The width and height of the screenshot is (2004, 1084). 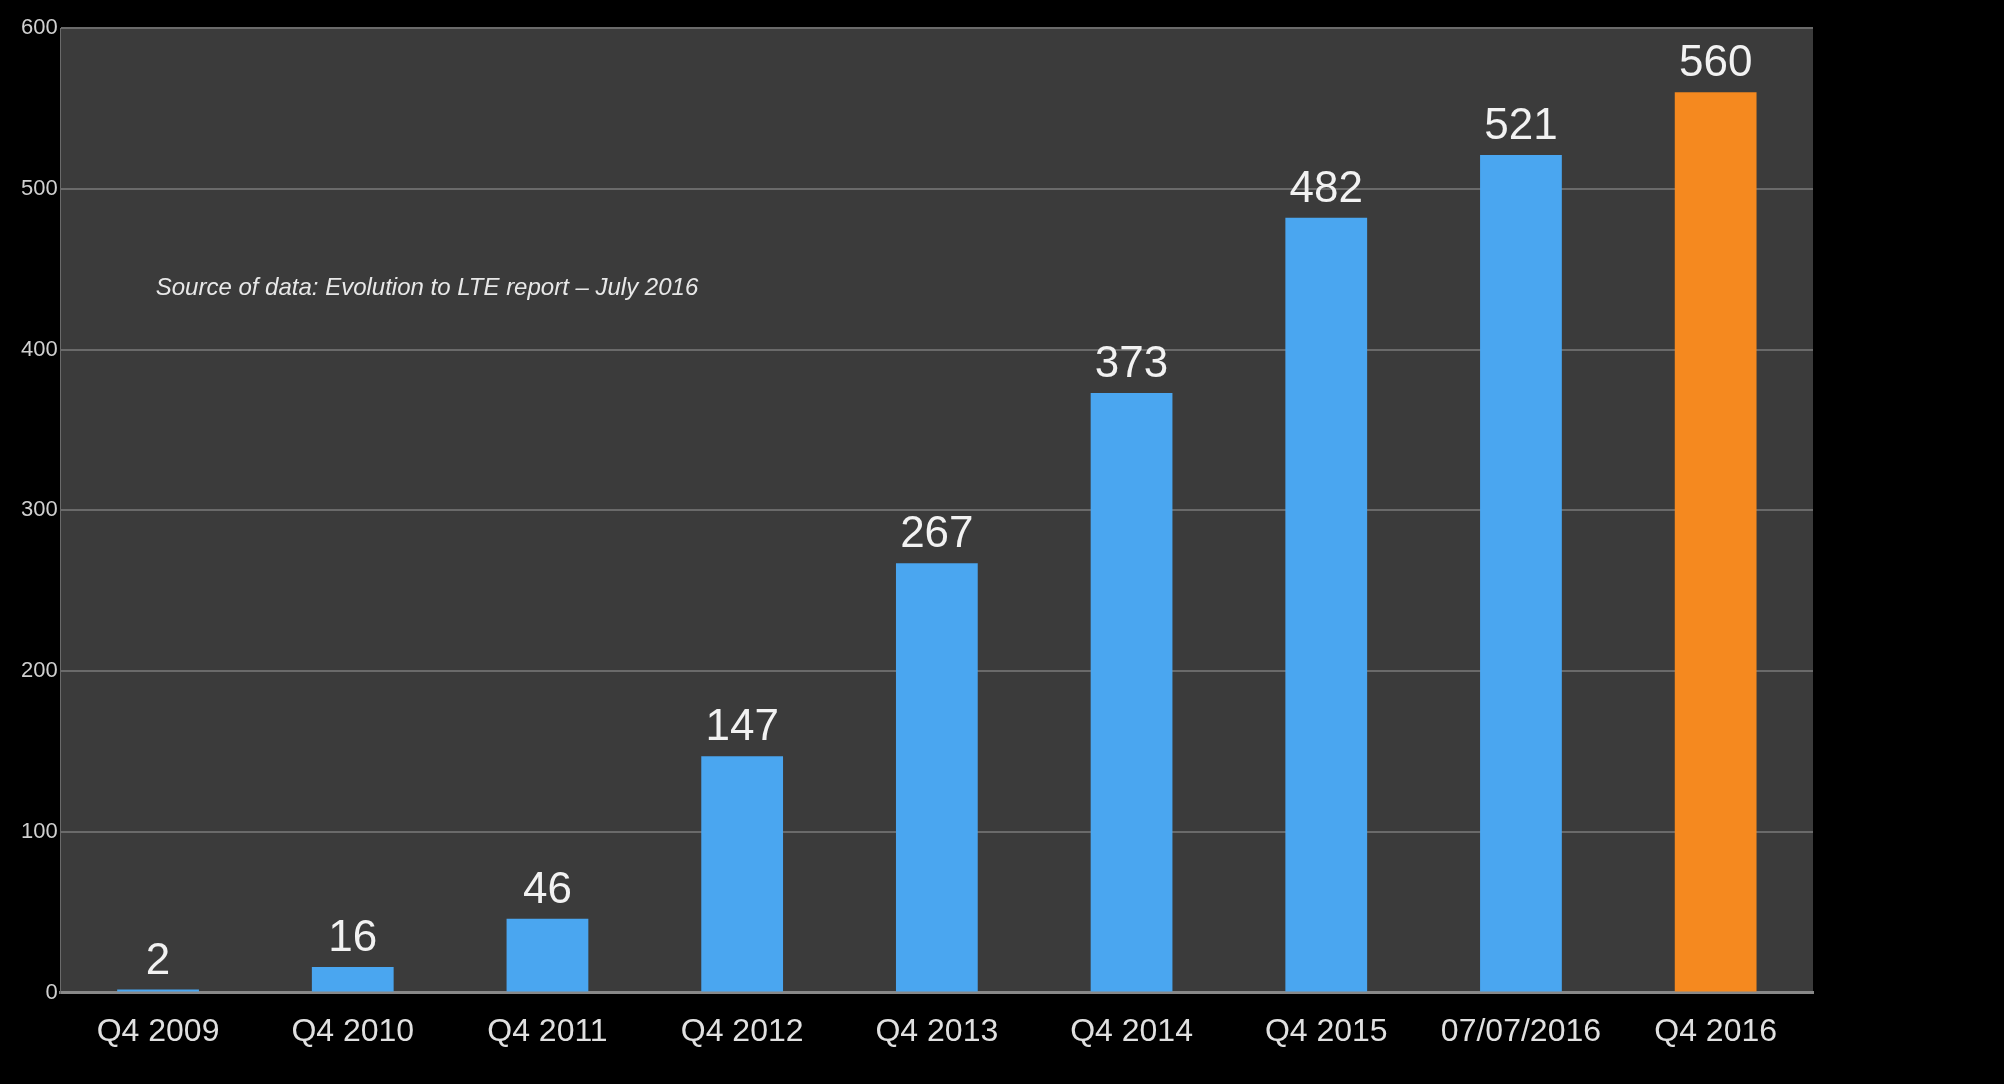 I want to click on data-label: 267, so click(x=937, y=532).